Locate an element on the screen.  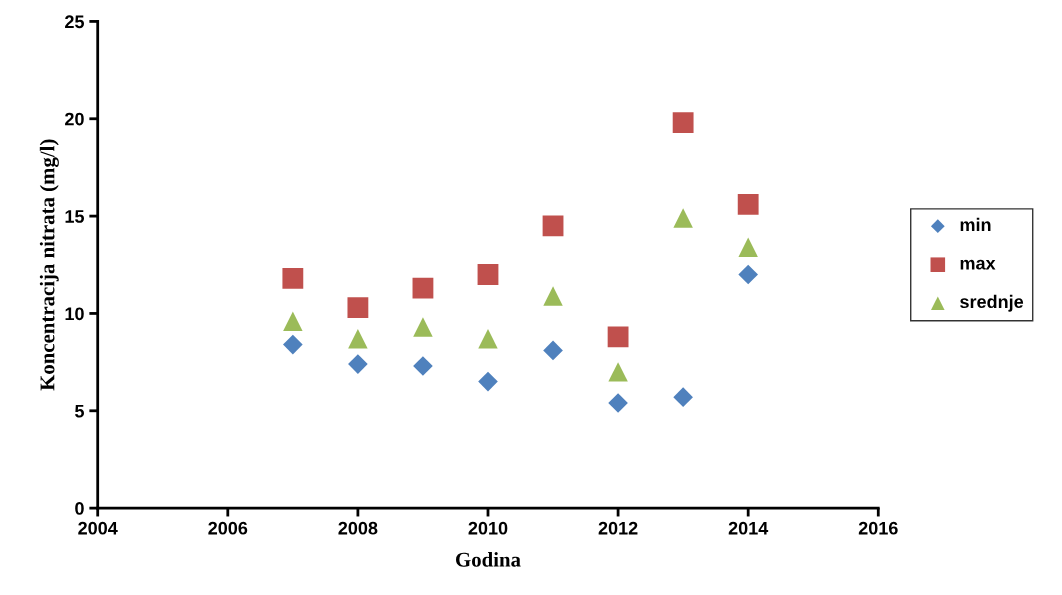
y-tick-label: 25 is located at coordinates (75, 22).